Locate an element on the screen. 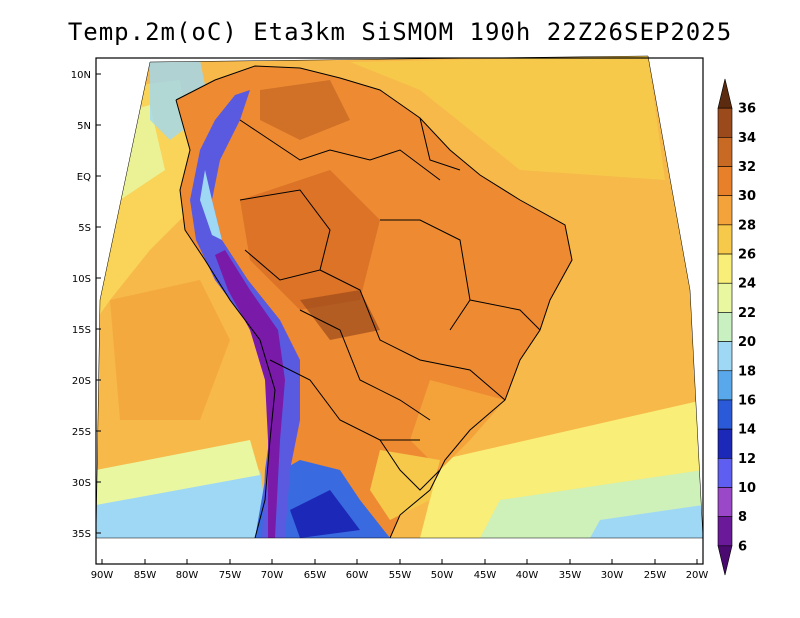  colorbar-label: 12 is located at coordinates (747, 459).